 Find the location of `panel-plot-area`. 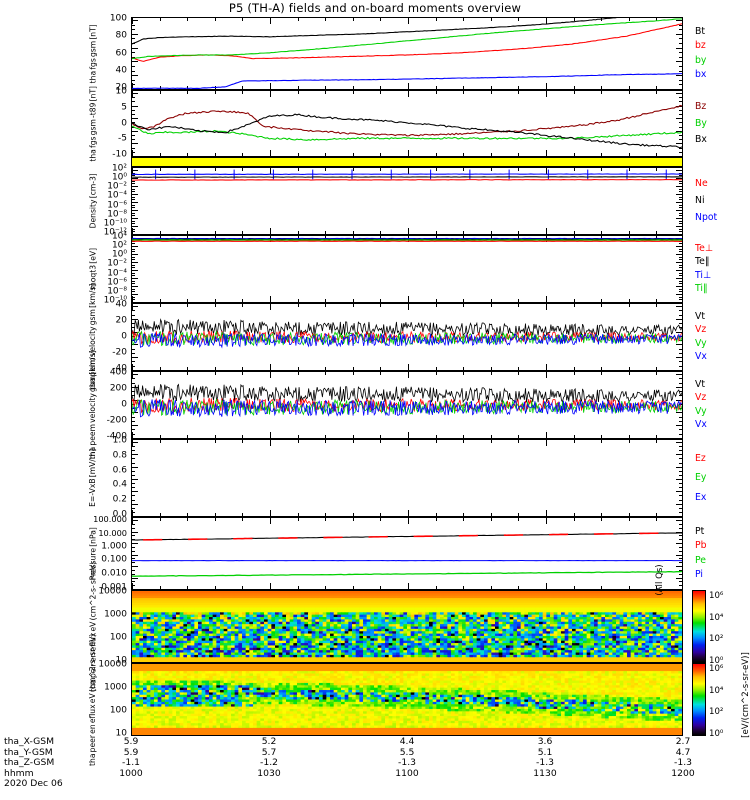

panel-plot-area is located at coordinates (407, 699).